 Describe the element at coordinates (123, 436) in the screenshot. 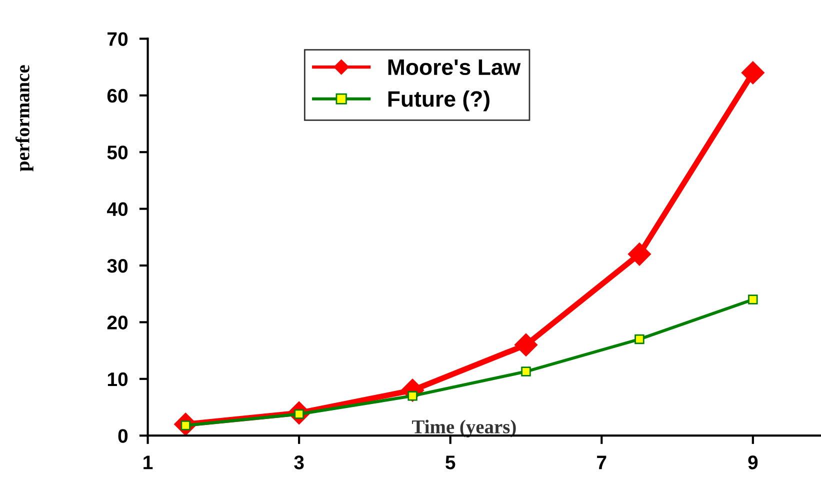

I see `y-tick-label: 0` at that location.